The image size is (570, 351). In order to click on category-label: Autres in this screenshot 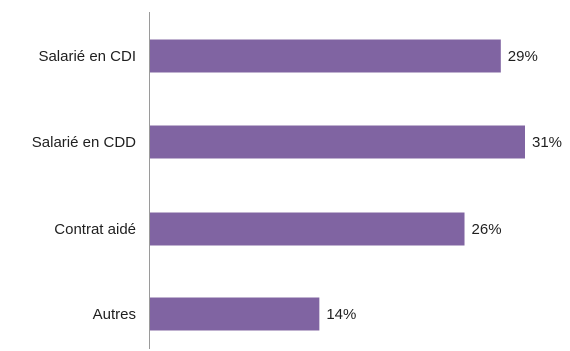, I will do `click(114, 314)`.